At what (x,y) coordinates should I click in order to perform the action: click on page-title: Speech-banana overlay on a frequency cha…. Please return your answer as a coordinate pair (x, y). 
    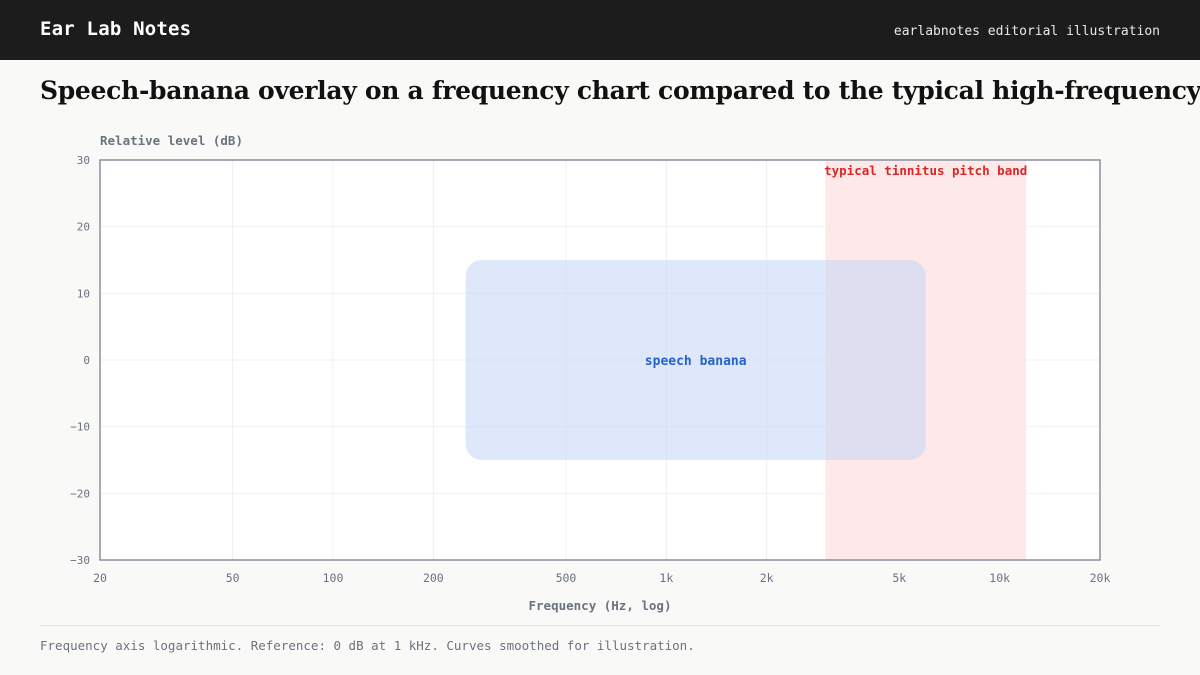
    Looking at the image, I should click on (620, 90).